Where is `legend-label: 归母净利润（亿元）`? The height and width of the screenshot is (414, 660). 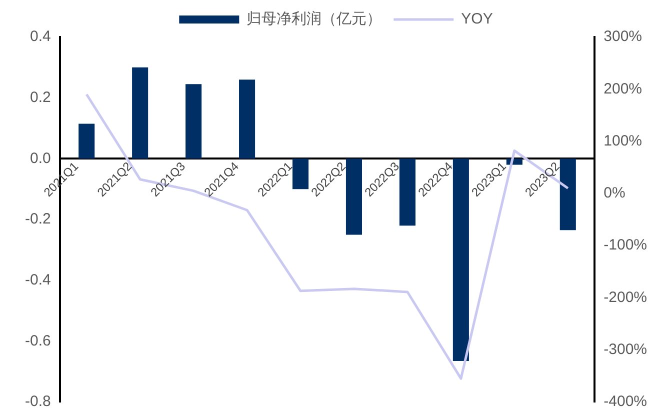 legend-label: 归母净利润（亿元） is located at coordinates (314, 19).